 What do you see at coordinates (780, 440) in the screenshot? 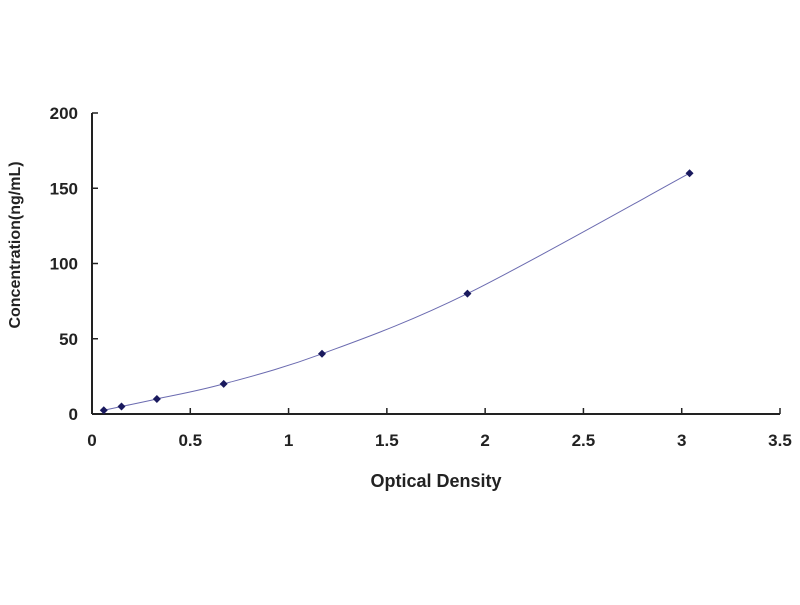
I see `x-tick-label: 3.5` at bounding box center [780, 440].